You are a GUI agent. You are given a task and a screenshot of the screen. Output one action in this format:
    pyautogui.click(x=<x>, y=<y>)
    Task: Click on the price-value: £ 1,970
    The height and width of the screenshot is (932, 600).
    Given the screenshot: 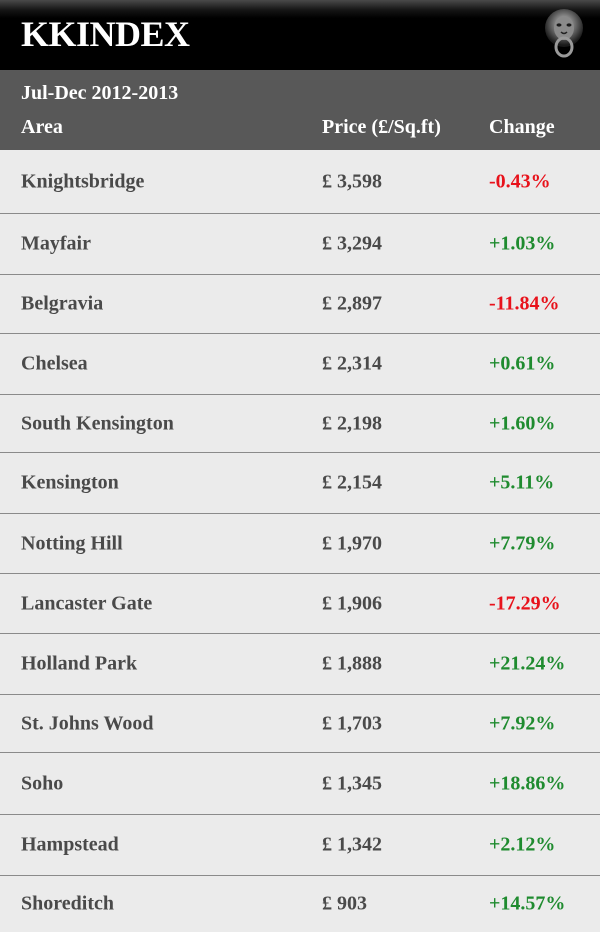 What is the action you would take?
    pyautogui.click(x=352, y=543)
    